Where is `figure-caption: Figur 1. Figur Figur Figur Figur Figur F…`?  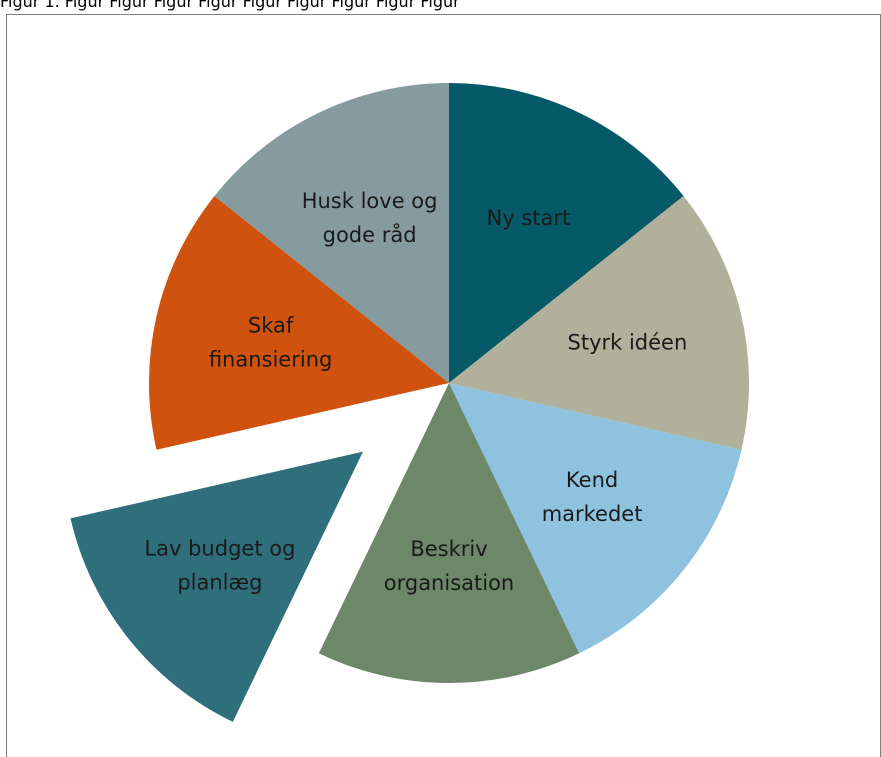 figure-caption: Figur 1. Figur Figur Figur Figur Figur F… is located at coordinates (230, 5).